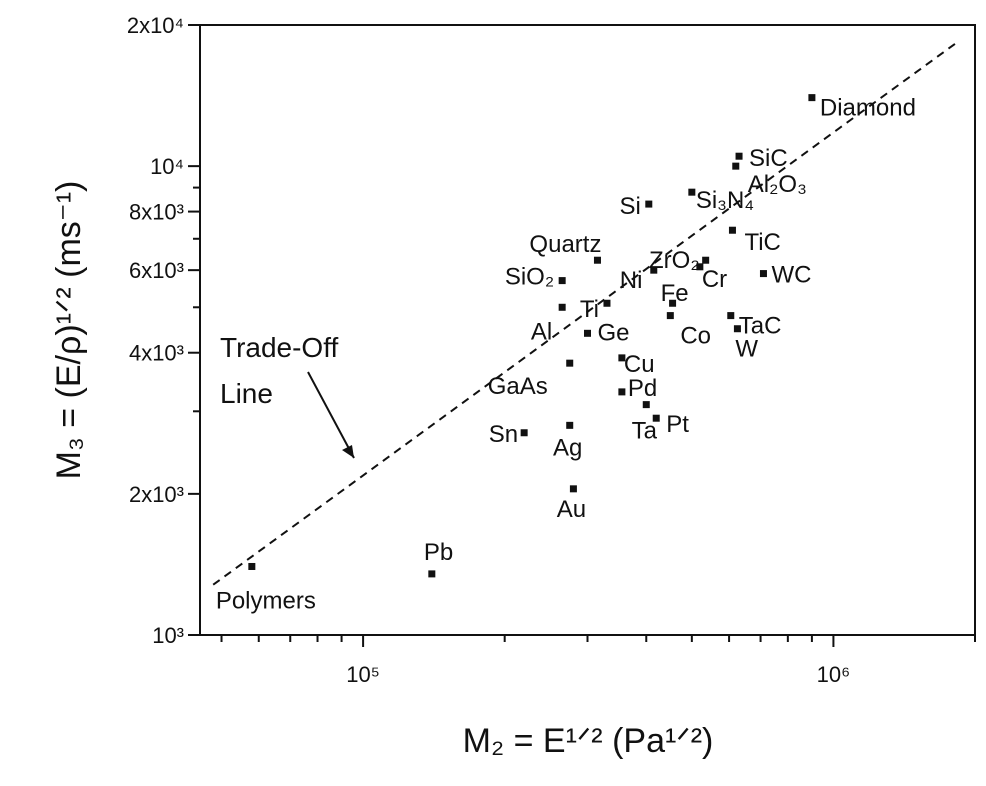  What do you see at coordinates (529, 277) in the screenshot?
I see `data-point-label: SiO₂` at bounding box center [529, 277].